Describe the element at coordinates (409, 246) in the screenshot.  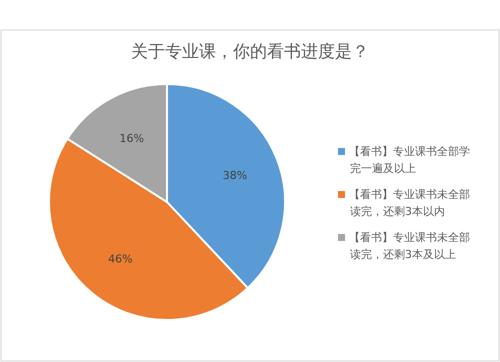
I see `legend-label: 【看书】专业课书未全部读完，还剩3本及以上` at that location.